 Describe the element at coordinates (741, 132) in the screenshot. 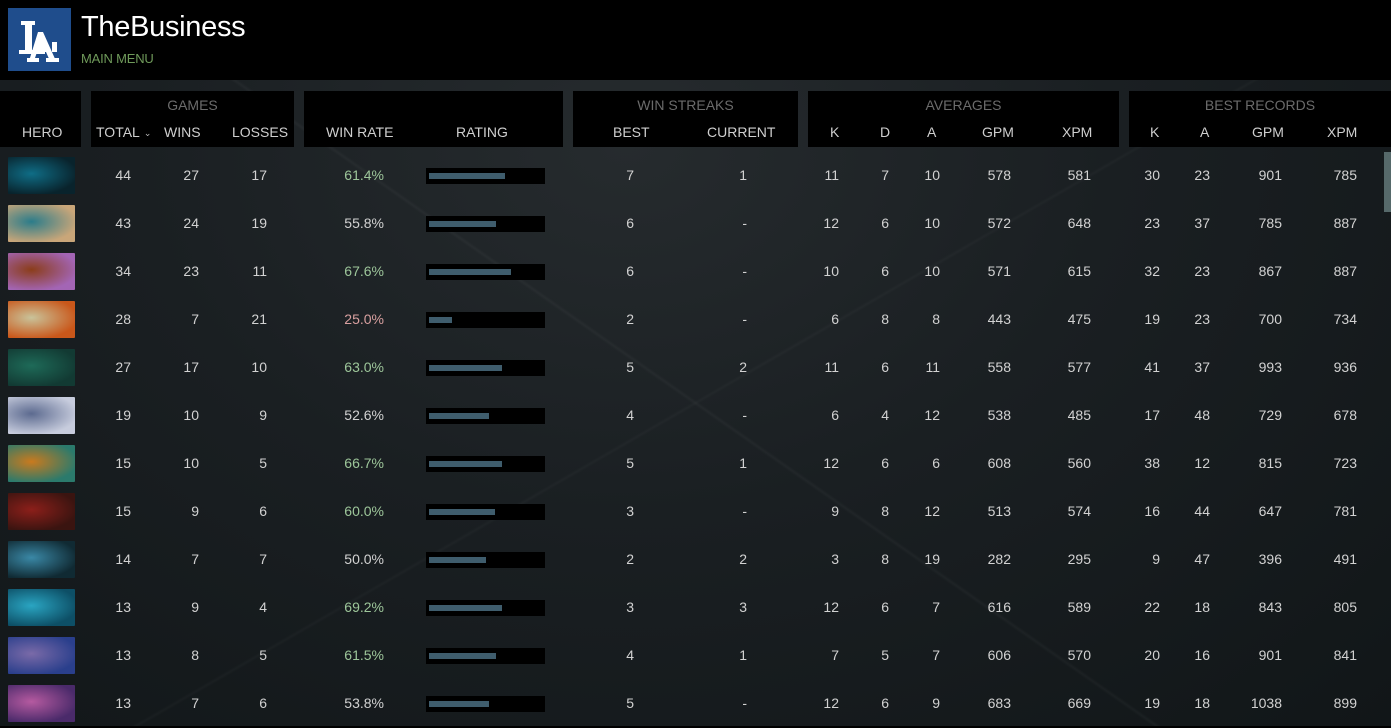

I see `column-current-streak: CURRENT` at that location.